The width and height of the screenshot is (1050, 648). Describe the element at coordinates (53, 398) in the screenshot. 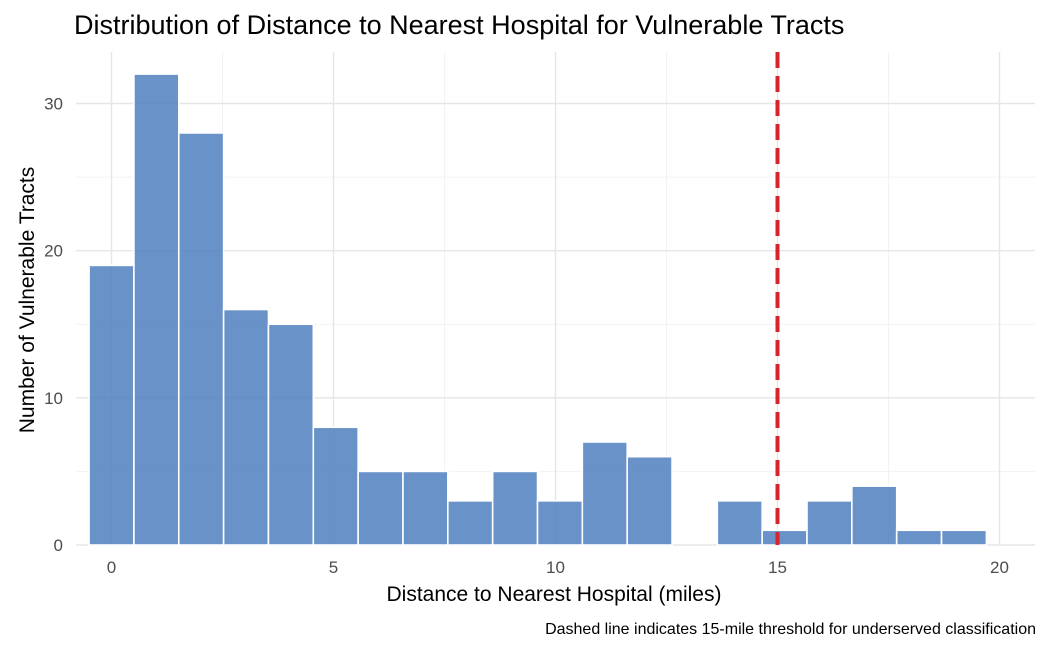

I see `y-tick-label: 10` at that location.